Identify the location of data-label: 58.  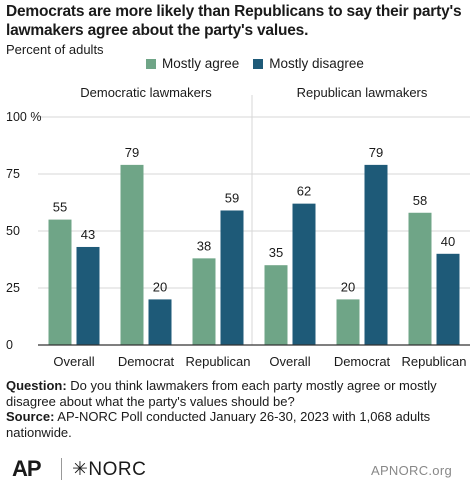
(420, 200).